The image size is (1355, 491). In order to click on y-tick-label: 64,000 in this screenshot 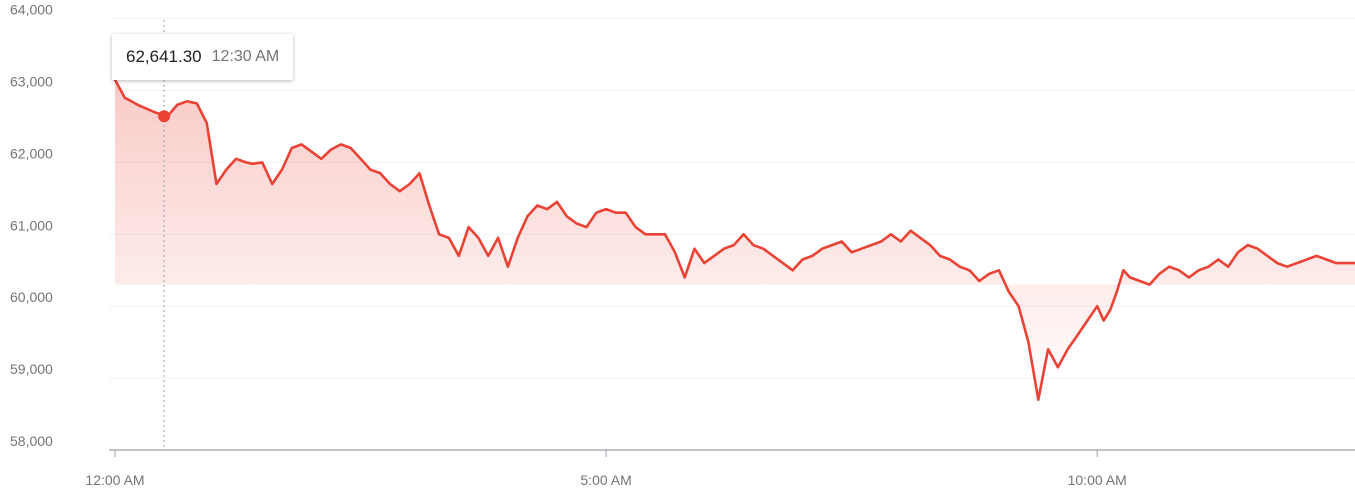, I will do `click(31, 10)`.